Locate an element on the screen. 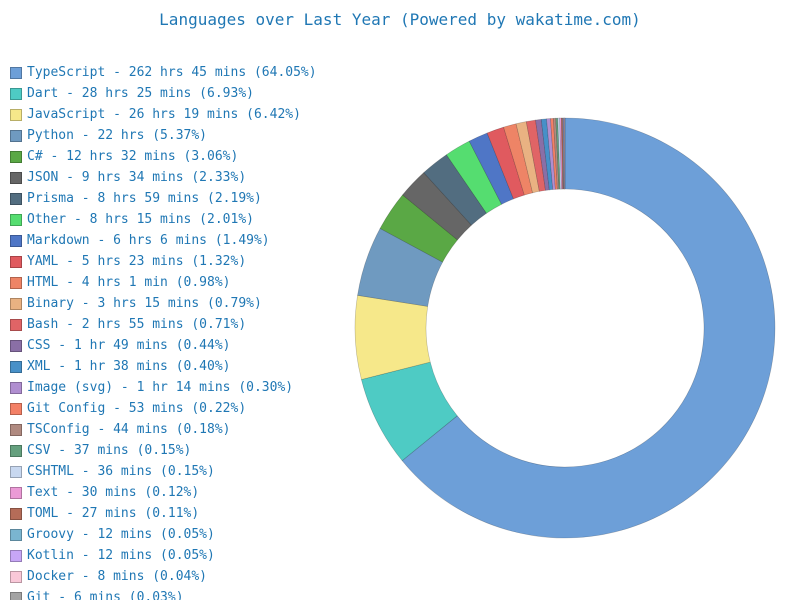 The width and height of the screenshot is (800, 600). legend-item: Python - 22 hrs (5.37%) is located at coordinates (180, 135).